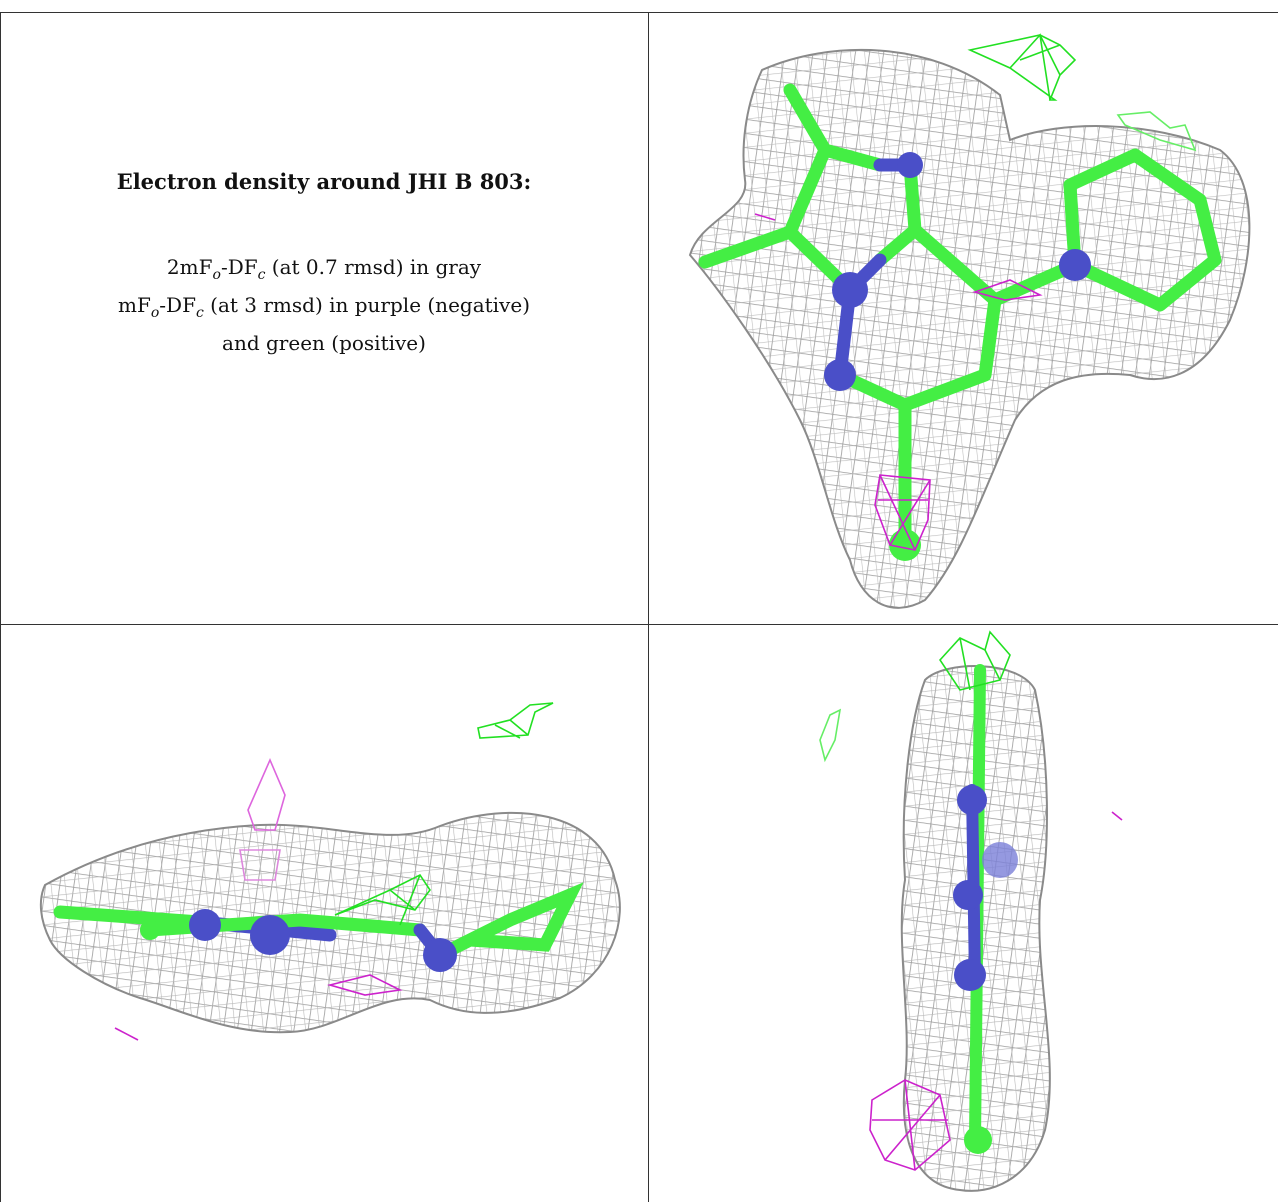 Image resolution: width=1278 pixels, height=1202 pixels. What do you see at coordinates (177, 305) in the screenshot?
I see `legend-2-mid: -DF` at bounding box center [177, 305].